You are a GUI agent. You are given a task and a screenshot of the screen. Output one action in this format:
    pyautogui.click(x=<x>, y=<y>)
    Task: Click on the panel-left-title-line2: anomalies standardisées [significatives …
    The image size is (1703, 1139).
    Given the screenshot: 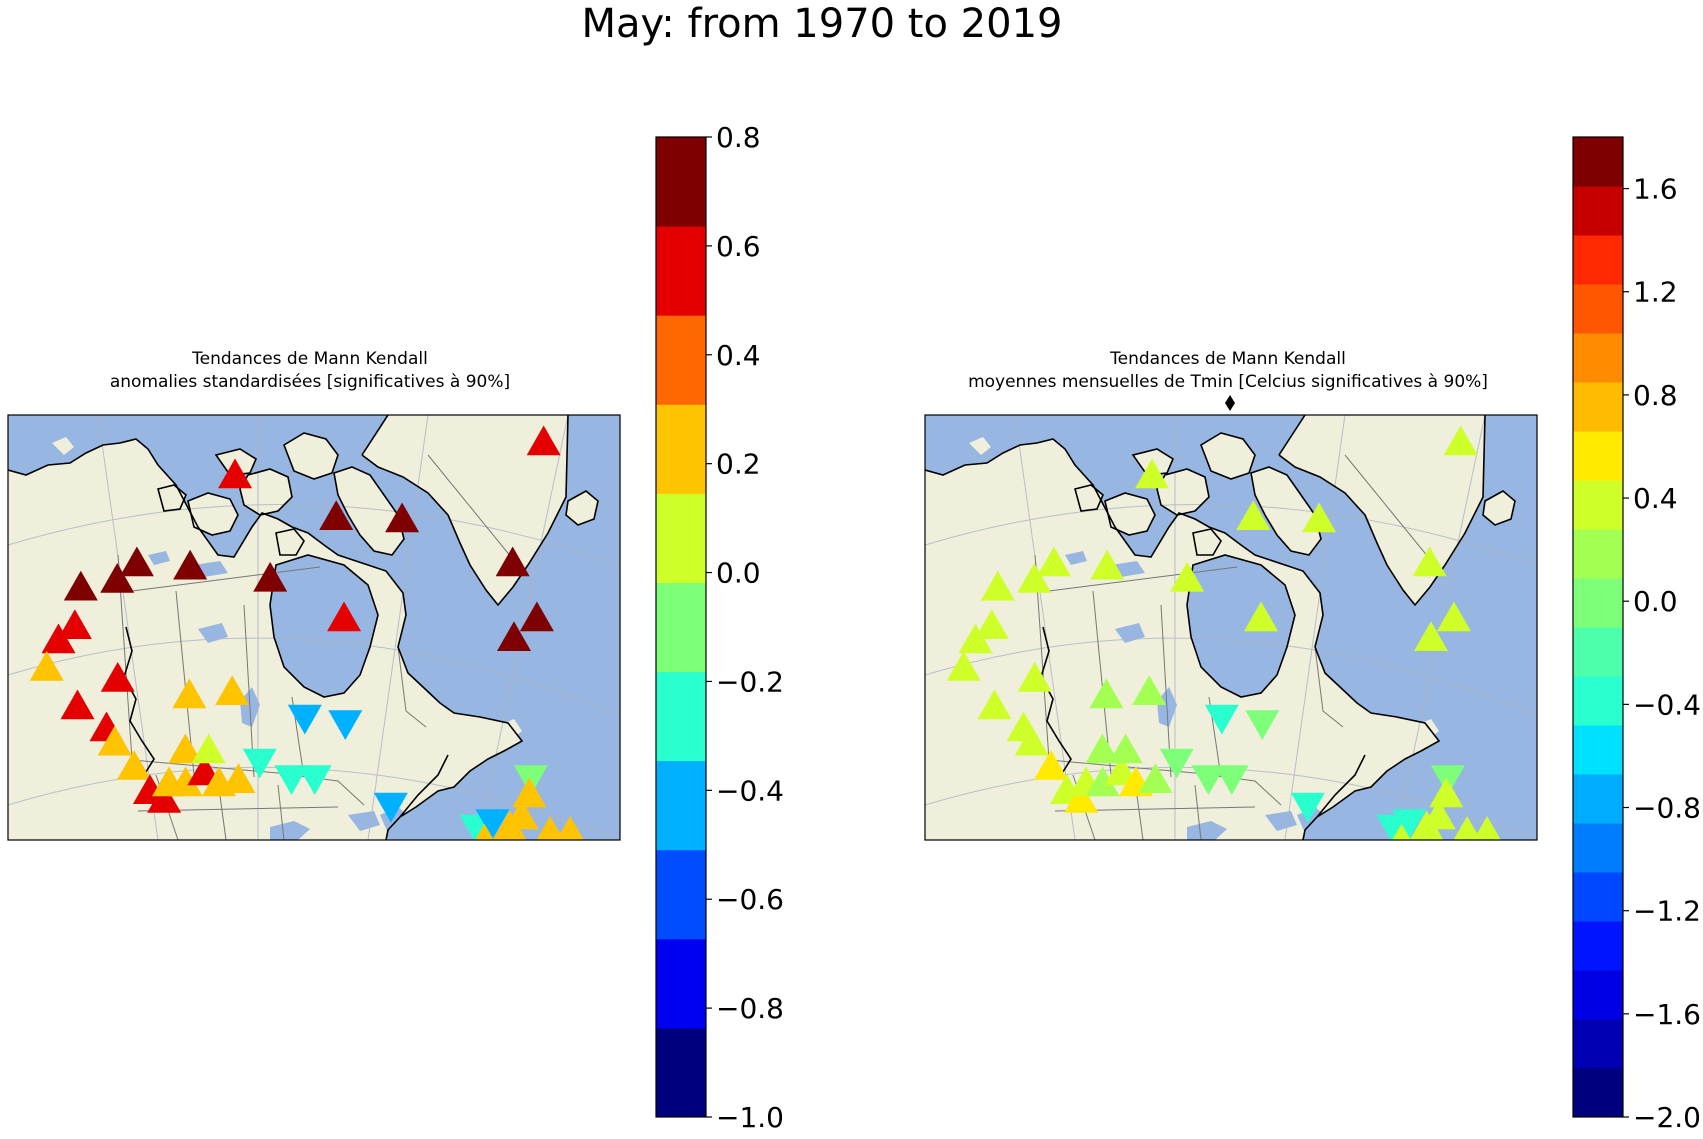 What is the action you would take?
    pyautogui.click(x=310, y=382)
    